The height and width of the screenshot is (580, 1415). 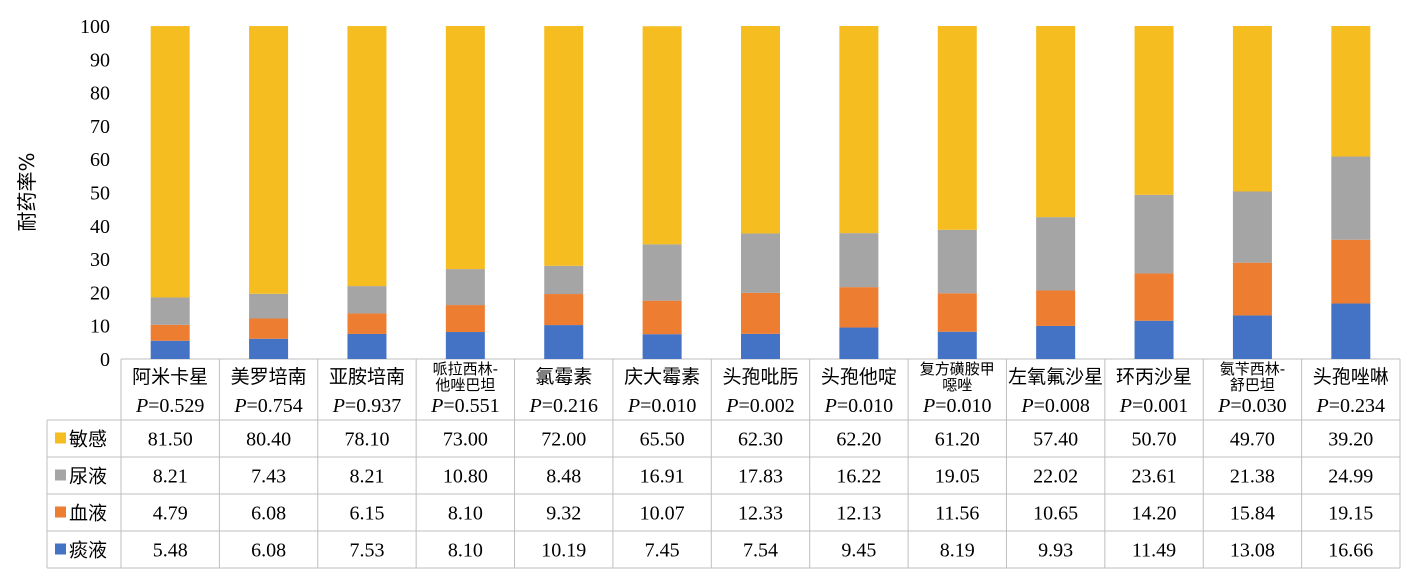 I want to click on p-value-label: P=0.008, so click(x=1055, y=406).